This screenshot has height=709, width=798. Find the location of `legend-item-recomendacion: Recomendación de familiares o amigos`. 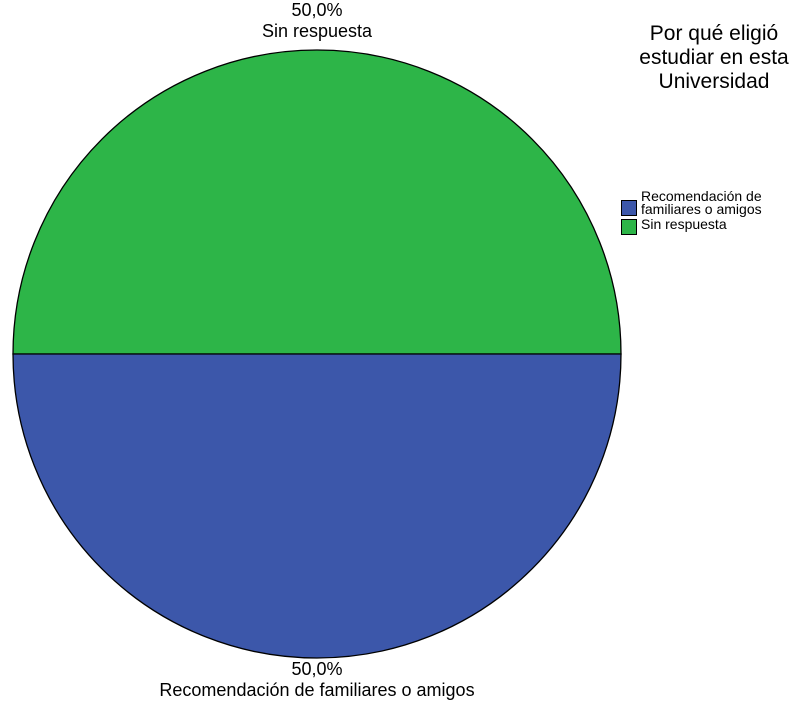

legend-item-recomendacion: Recomendación de familiares o amigos is located at coordinates (709, 202).